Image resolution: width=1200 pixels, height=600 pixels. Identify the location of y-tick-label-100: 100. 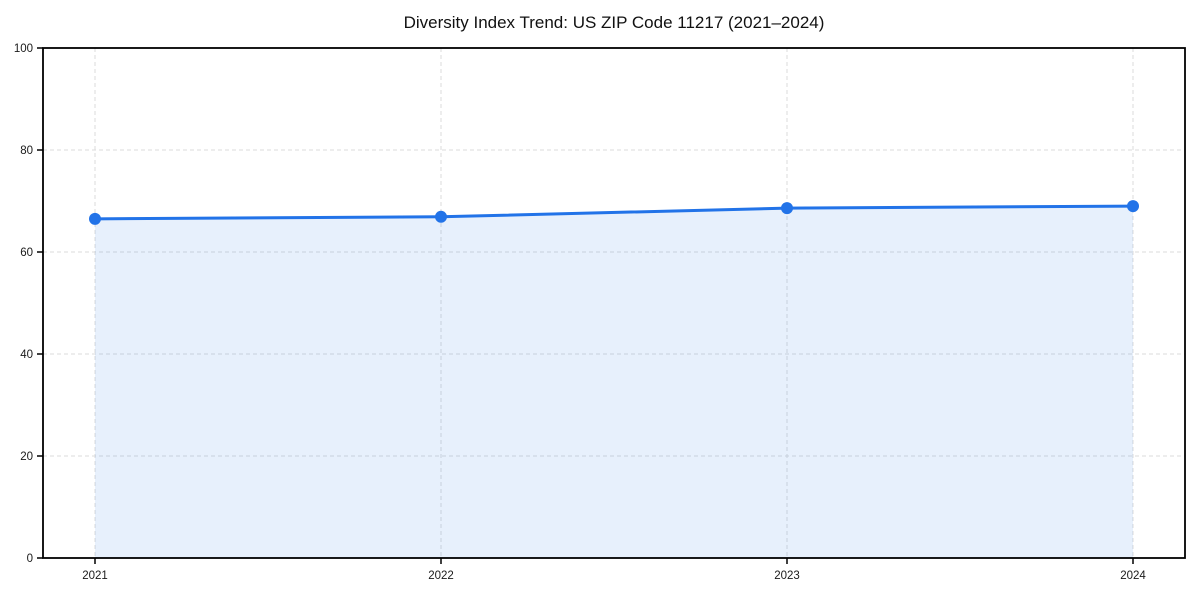
(23, 49).